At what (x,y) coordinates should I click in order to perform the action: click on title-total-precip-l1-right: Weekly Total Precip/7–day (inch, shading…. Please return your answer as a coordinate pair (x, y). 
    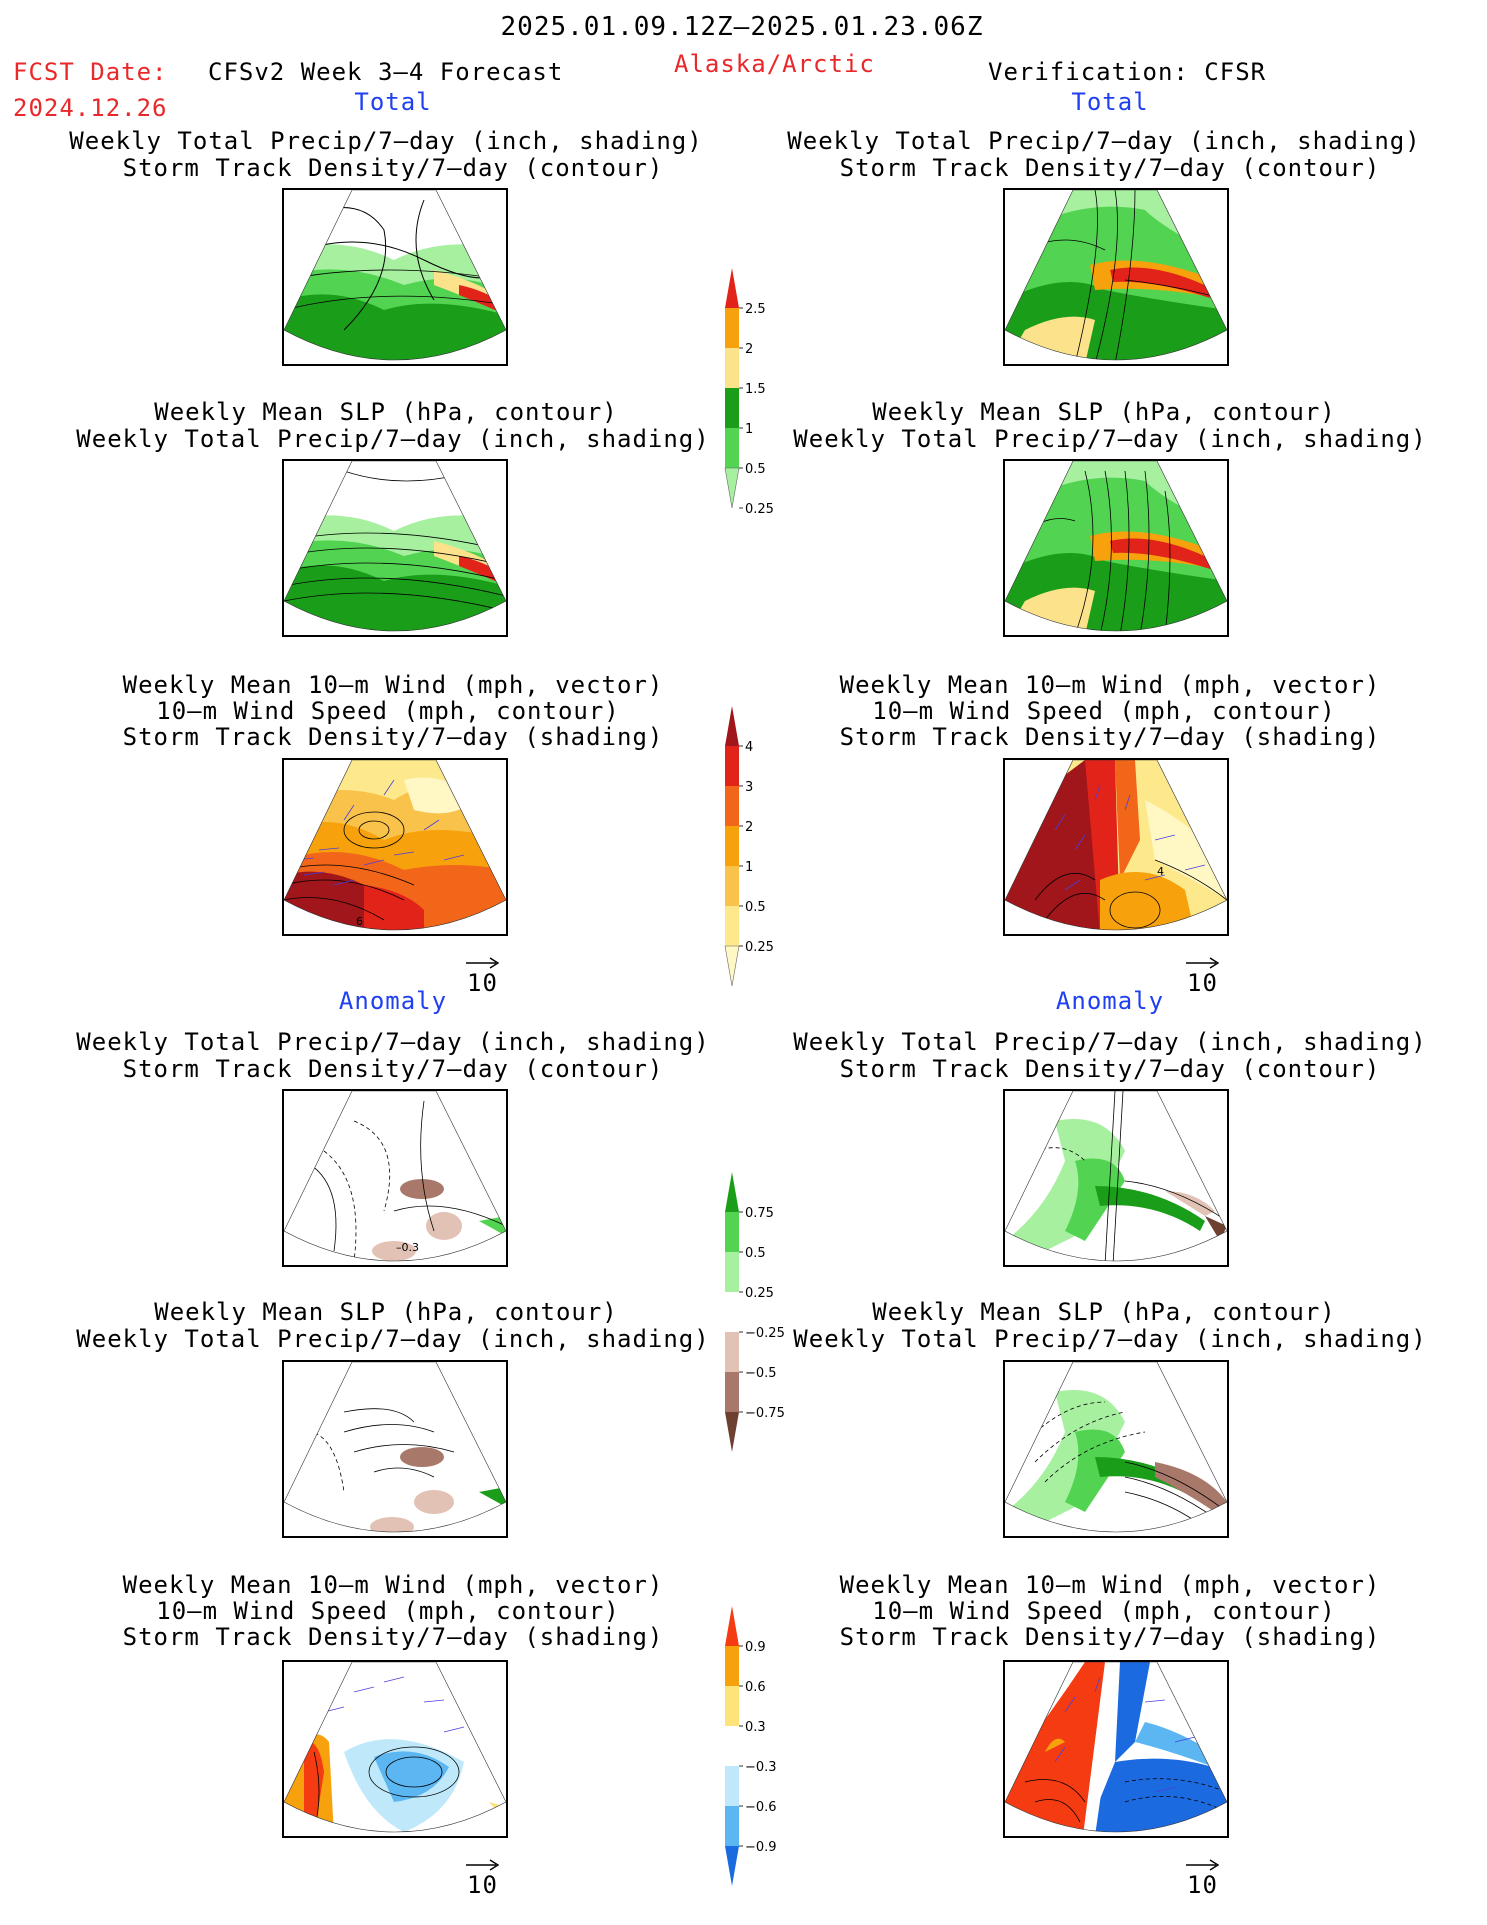
    Looking at the image, I should click on (1104, 141).